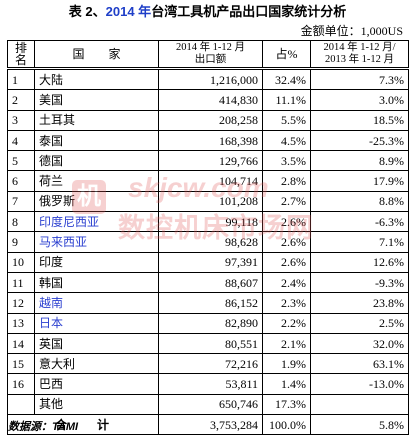 The width and height of the screenshot is (415, 435). Describe the element at coordinates (21, 364) in the screenshot. I see `rank-cell: 15` at that location.